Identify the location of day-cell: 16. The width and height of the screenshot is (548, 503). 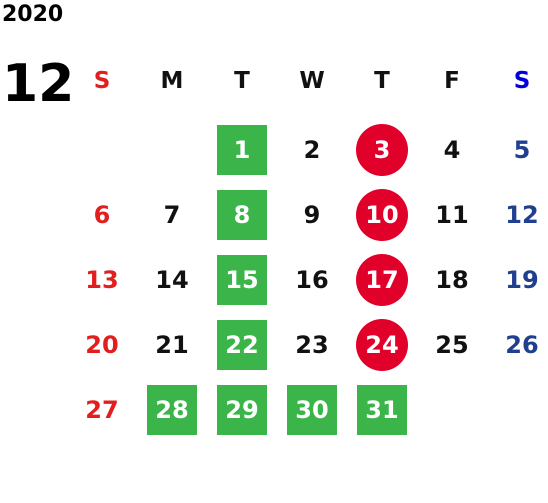
(312, 280).